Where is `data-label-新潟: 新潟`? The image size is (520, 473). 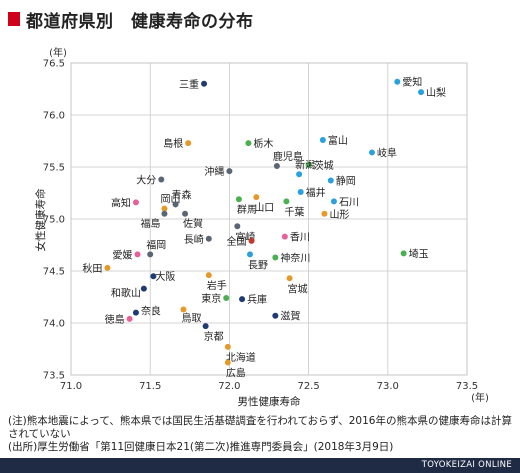 data-label-新潟: 新潟 is located at coordinates (305, 164).